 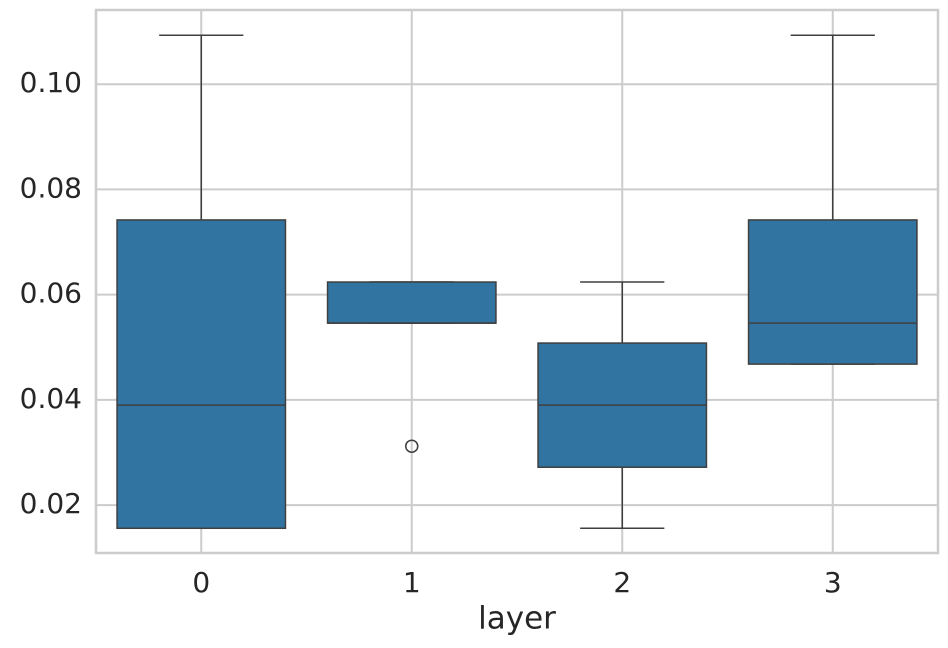 I want to click on y-tick-label: 0.08, so click(x=51, y=187).